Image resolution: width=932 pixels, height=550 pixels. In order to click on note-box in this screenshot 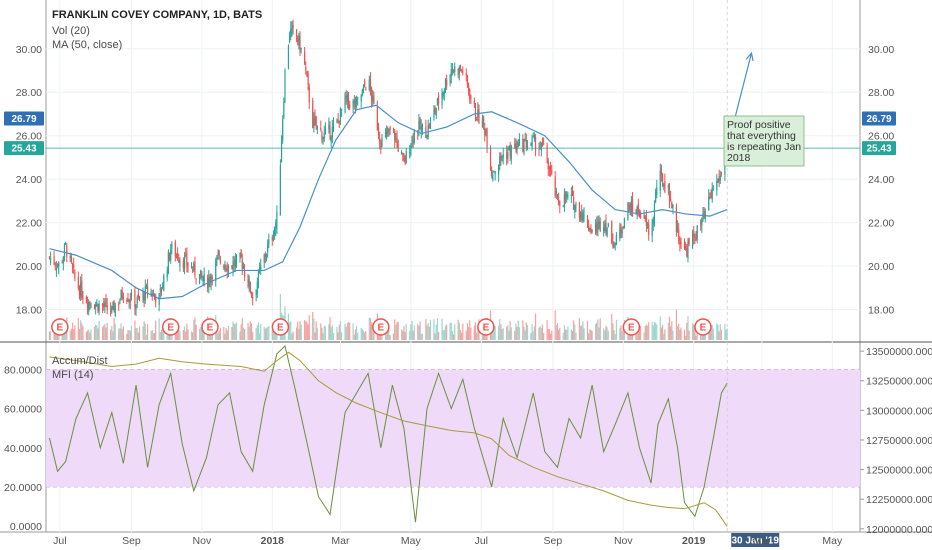, I will do `click(764, 141)`.